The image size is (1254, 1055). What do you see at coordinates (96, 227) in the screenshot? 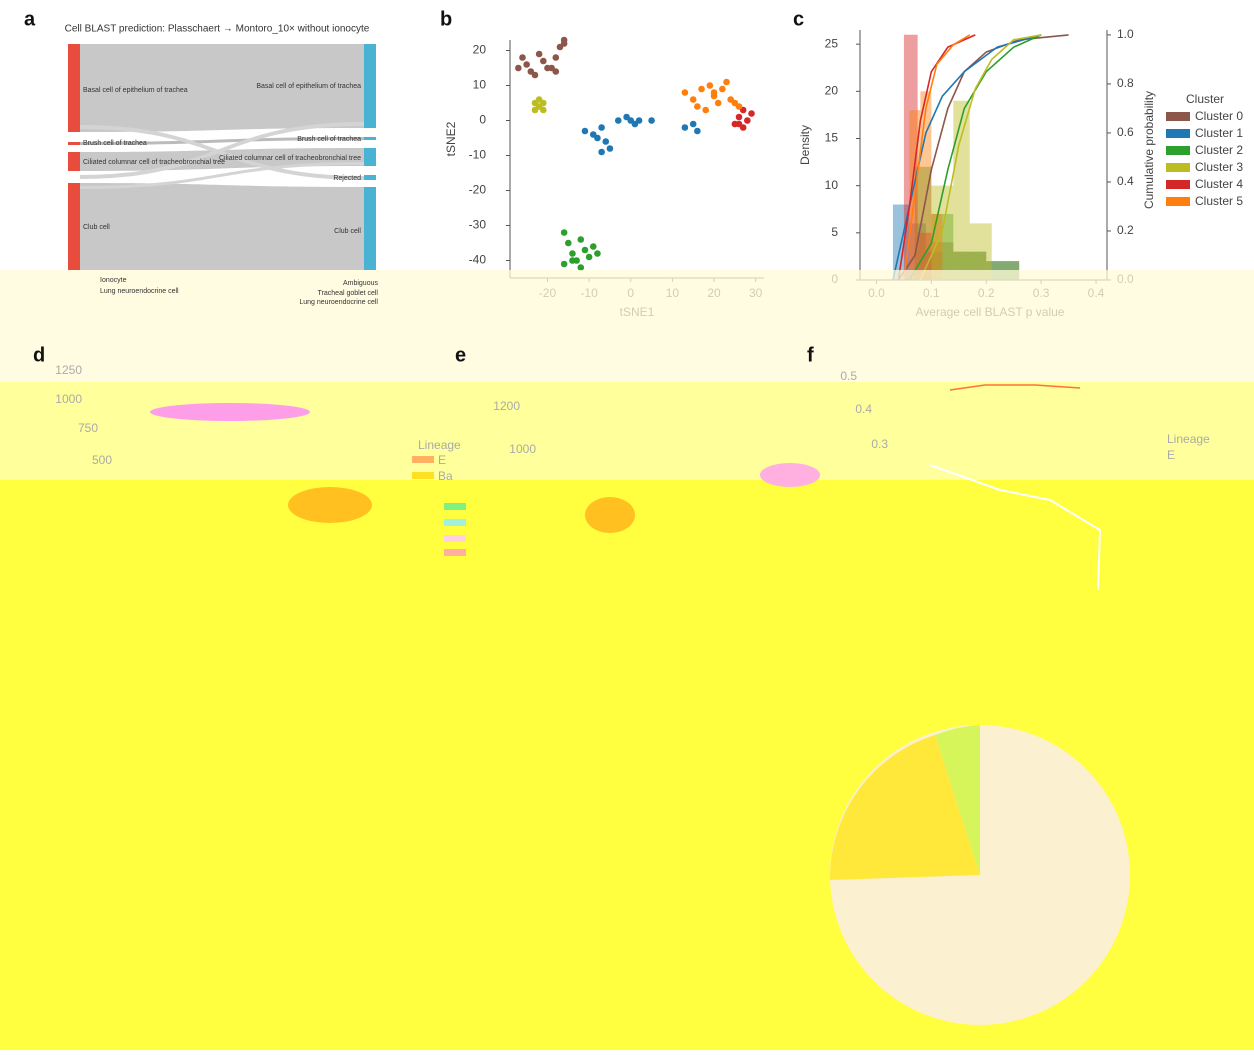
I see `node-label: Club cell` at bounding box center [96, 227].